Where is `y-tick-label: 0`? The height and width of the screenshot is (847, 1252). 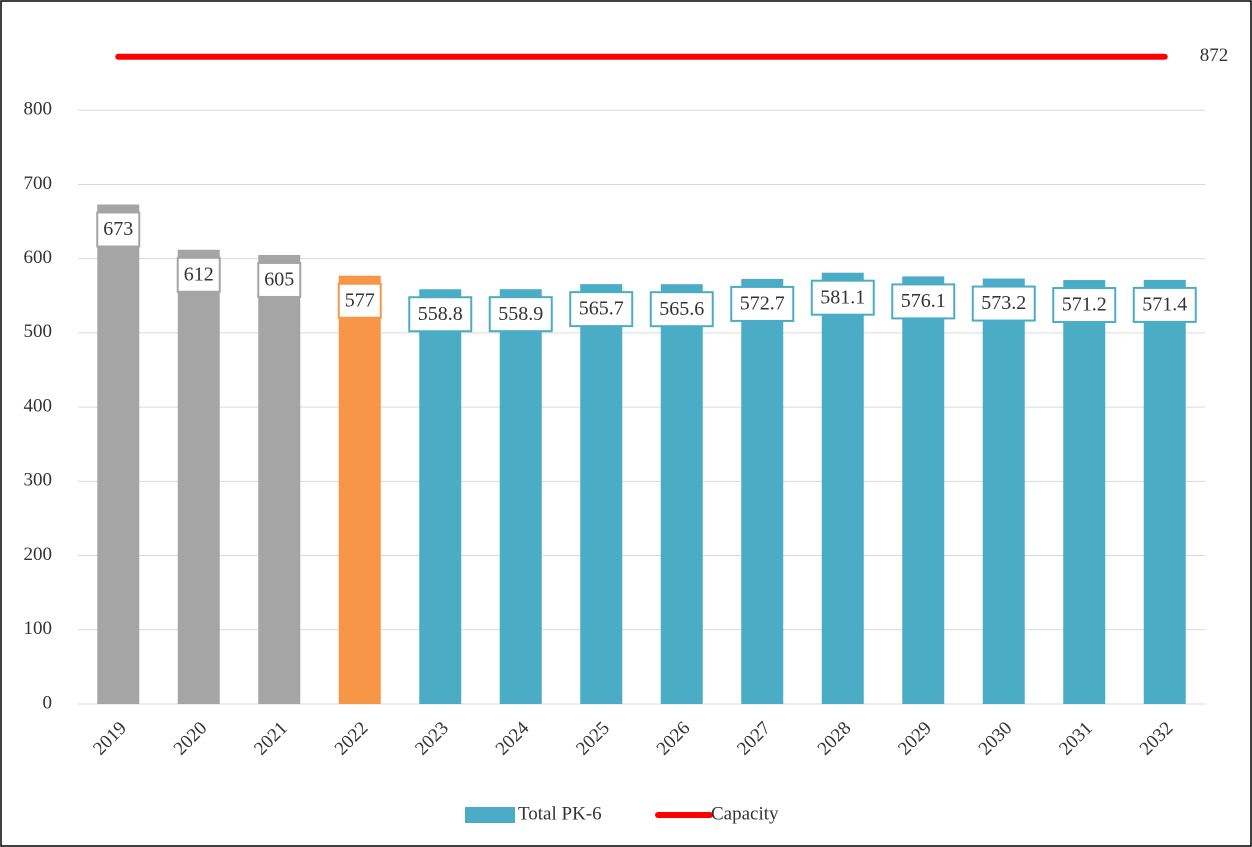
y-tick-label: 0 is located at coordinates (48, 702).